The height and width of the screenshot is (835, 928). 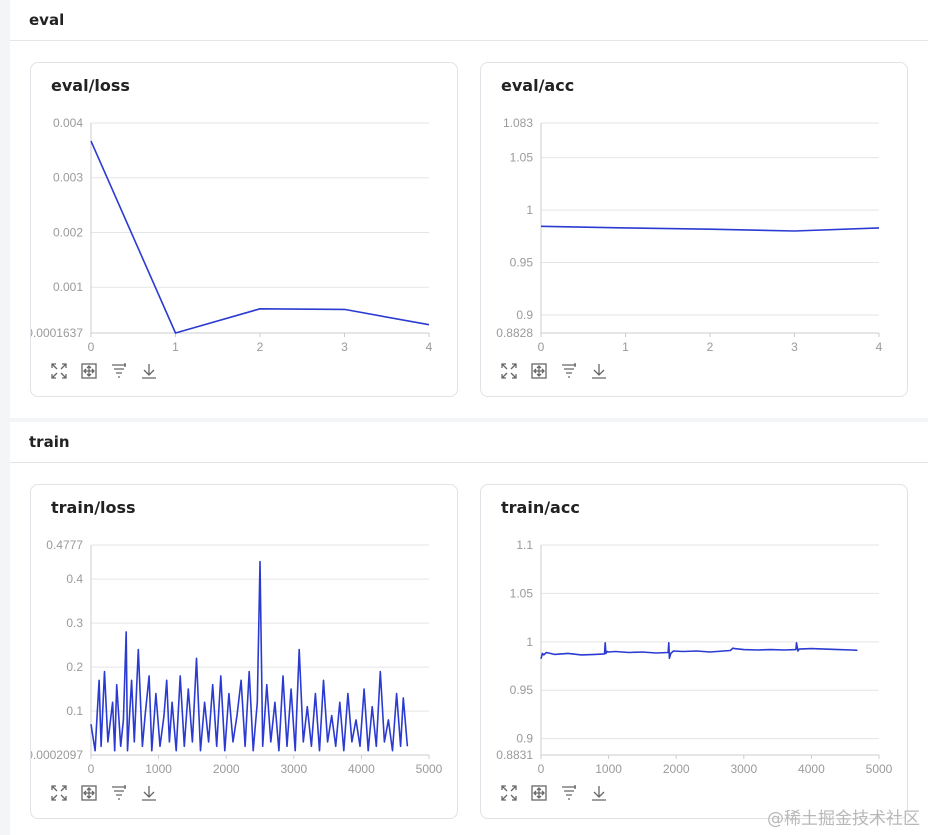 I want to click on section-title: train, so click(x=49, y=442).